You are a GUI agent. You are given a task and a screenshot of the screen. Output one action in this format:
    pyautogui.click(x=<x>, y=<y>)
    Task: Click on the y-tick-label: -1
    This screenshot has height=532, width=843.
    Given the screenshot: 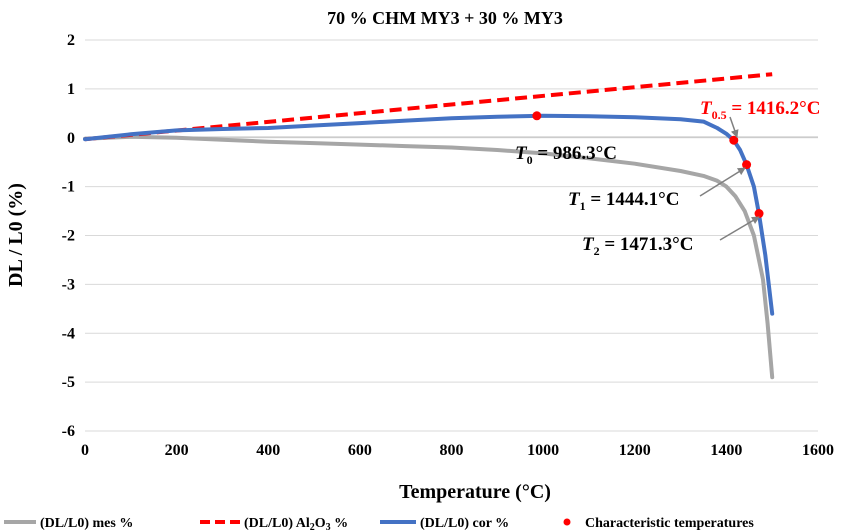 What is the action you would take?
    pyautogui.click(x=68, y=187)
    